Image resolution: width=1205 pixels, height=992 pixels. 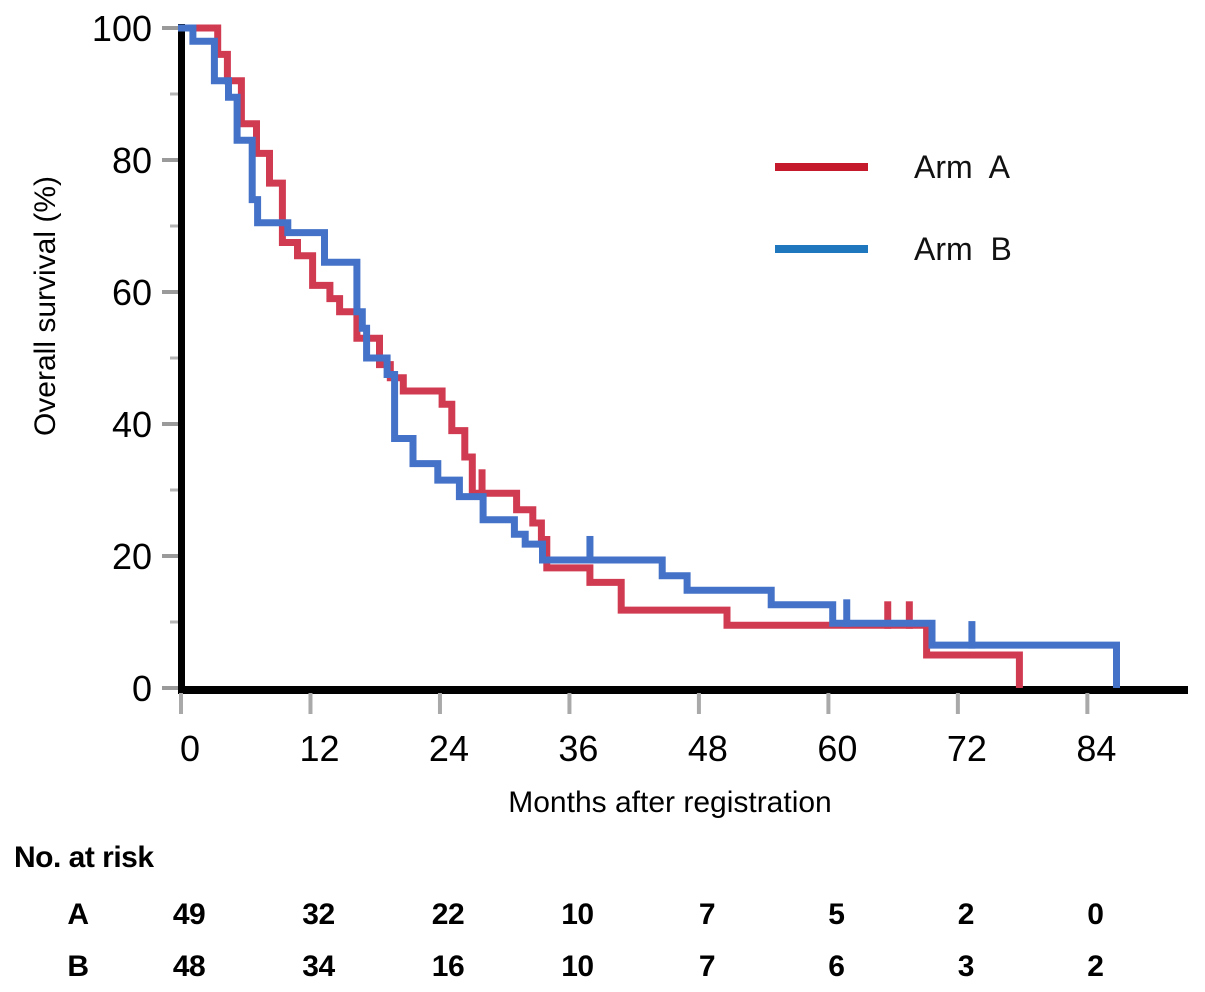 I want to click on risk-count: 0, so click(x=1095, y=914).